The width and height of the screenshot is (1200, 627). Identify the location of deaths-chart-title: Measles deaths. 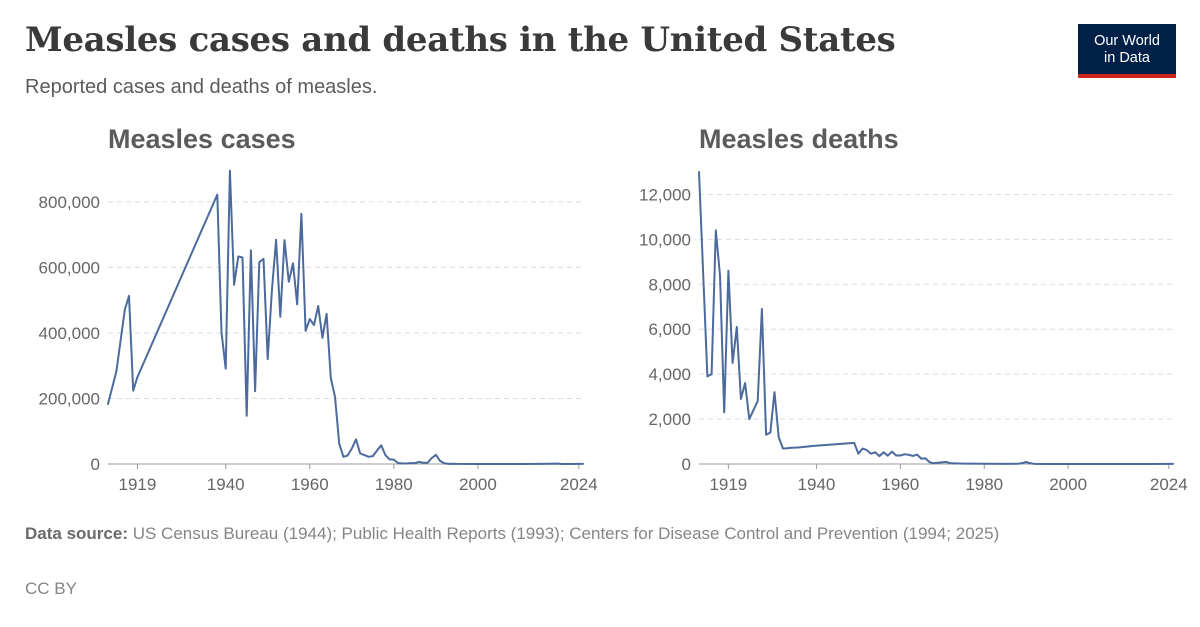
(799, 139).